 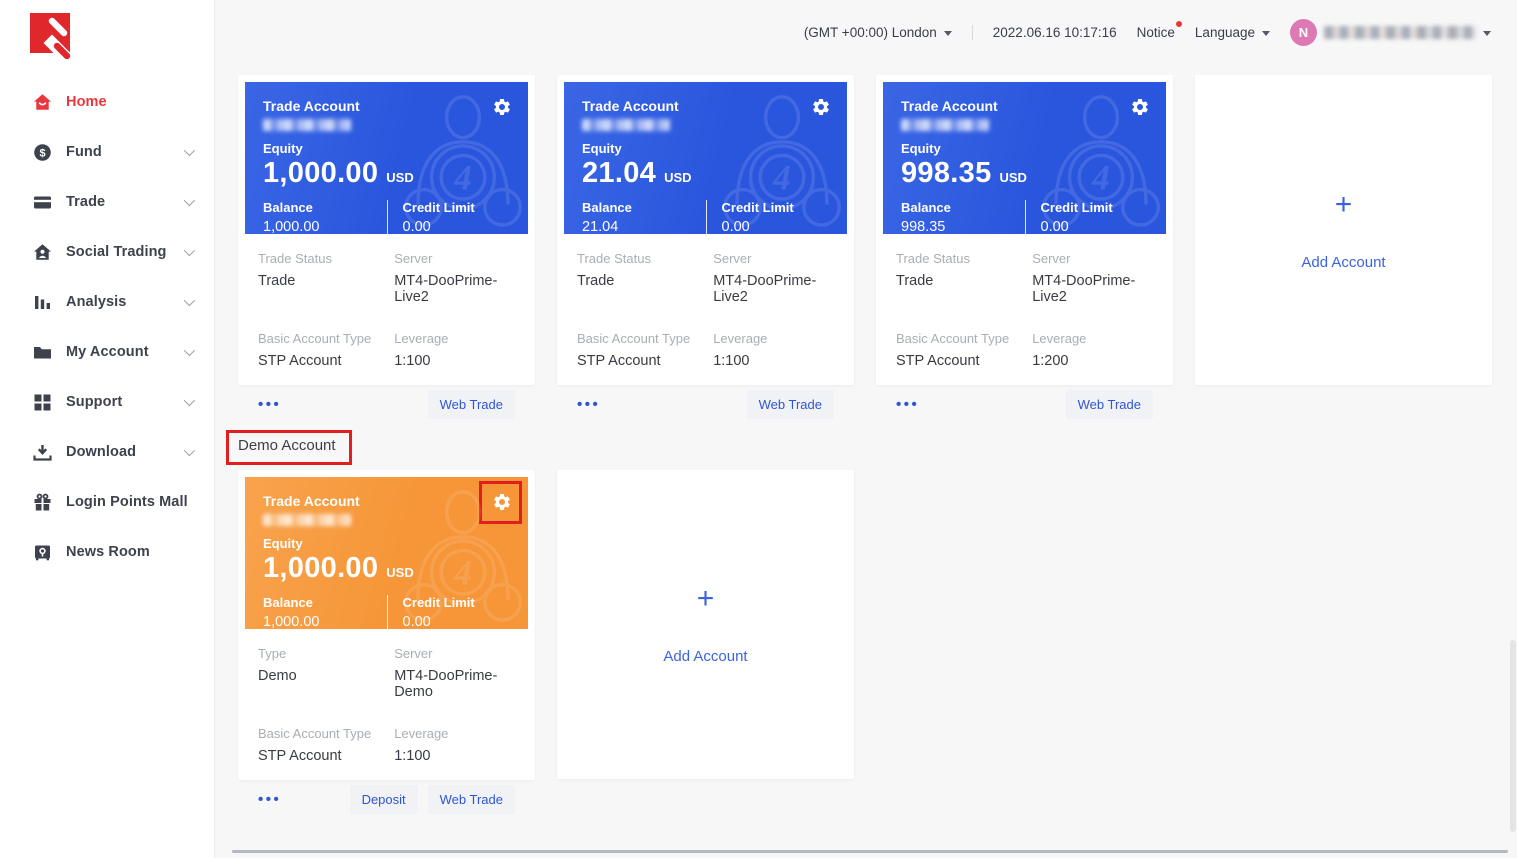 What do you see at coordinates (42, 202) in the screenshot?
I see `wallet-icon` at bounding box center [42, 202].